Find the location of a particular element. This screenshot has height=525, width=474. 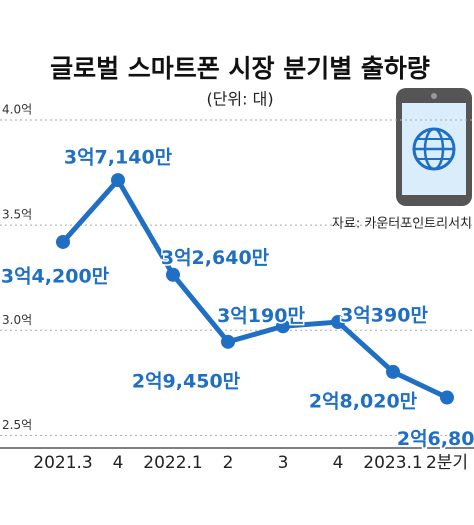

value-label: 3억2,640만 is located at coordinates (215, 258).